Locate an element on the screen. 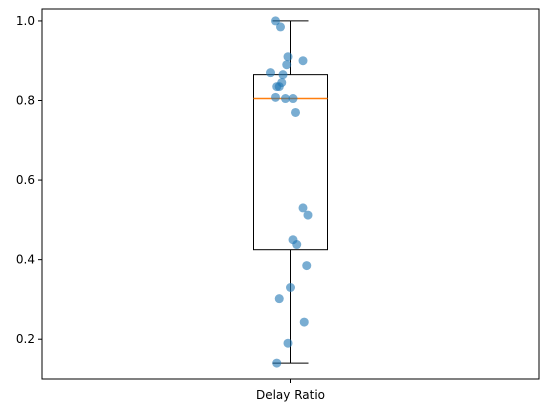 Image resolution: width=547 pixels, height=413 pixels. y-tick-label: 1.0 is located at coordinates (25, 21).